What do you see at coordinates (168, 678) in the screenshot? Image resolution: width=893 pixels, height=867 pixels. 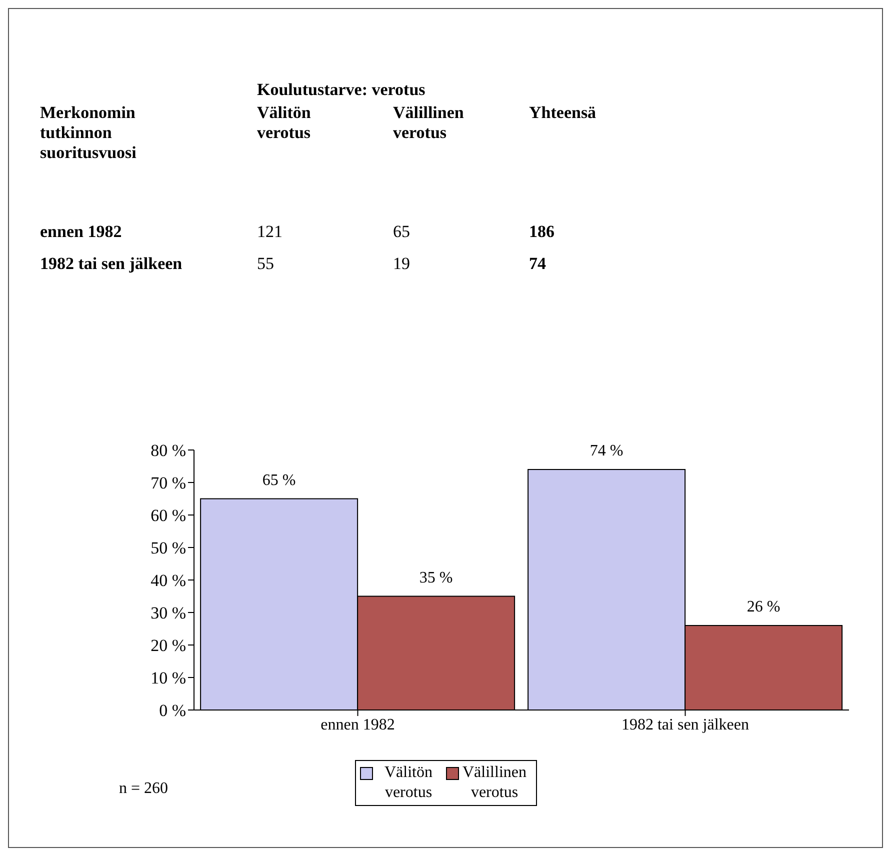 I see `y-tick-label: 10 %` at bounding box center [168, 678].